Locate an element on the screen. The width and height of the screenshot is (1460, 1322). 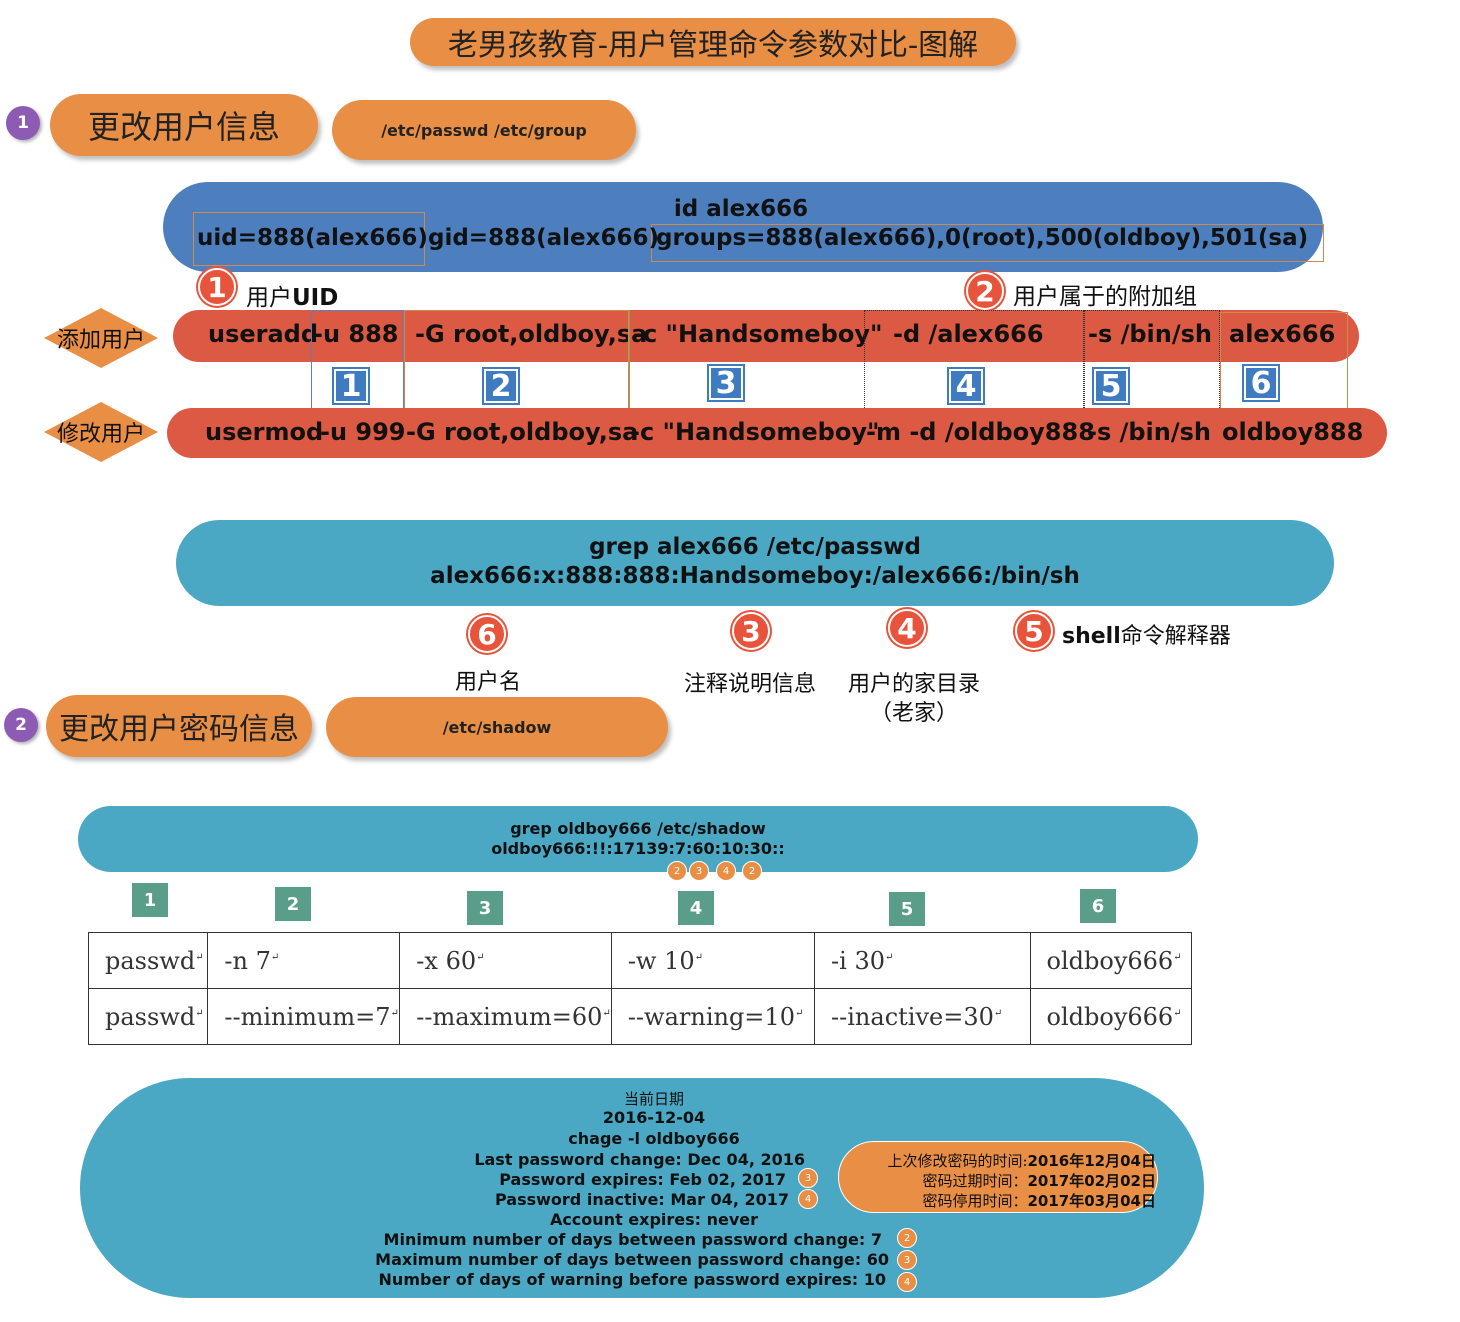
column-number-3: 3 is located at coordinates (726, 383).